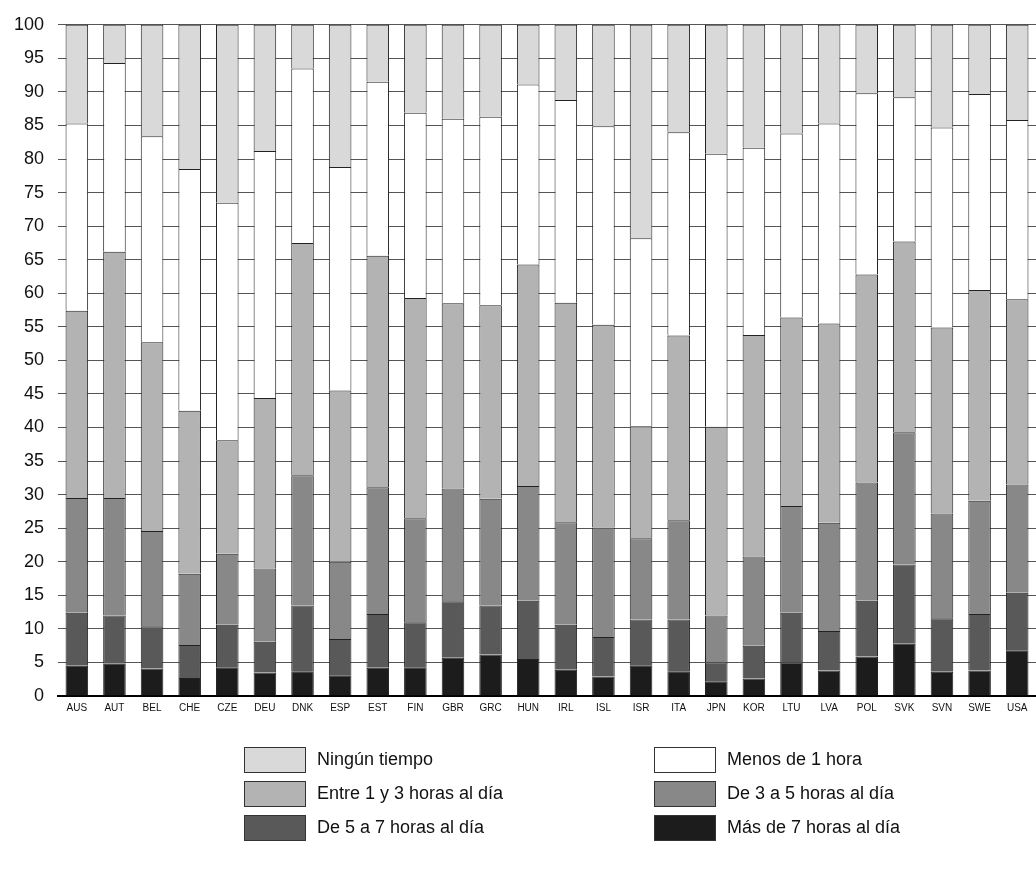 The height and width of the screenshot is (874, 1036). Describe the element at coordinates (39, 661) in the screenshot. I see `y-tick-label: 5` at that location.